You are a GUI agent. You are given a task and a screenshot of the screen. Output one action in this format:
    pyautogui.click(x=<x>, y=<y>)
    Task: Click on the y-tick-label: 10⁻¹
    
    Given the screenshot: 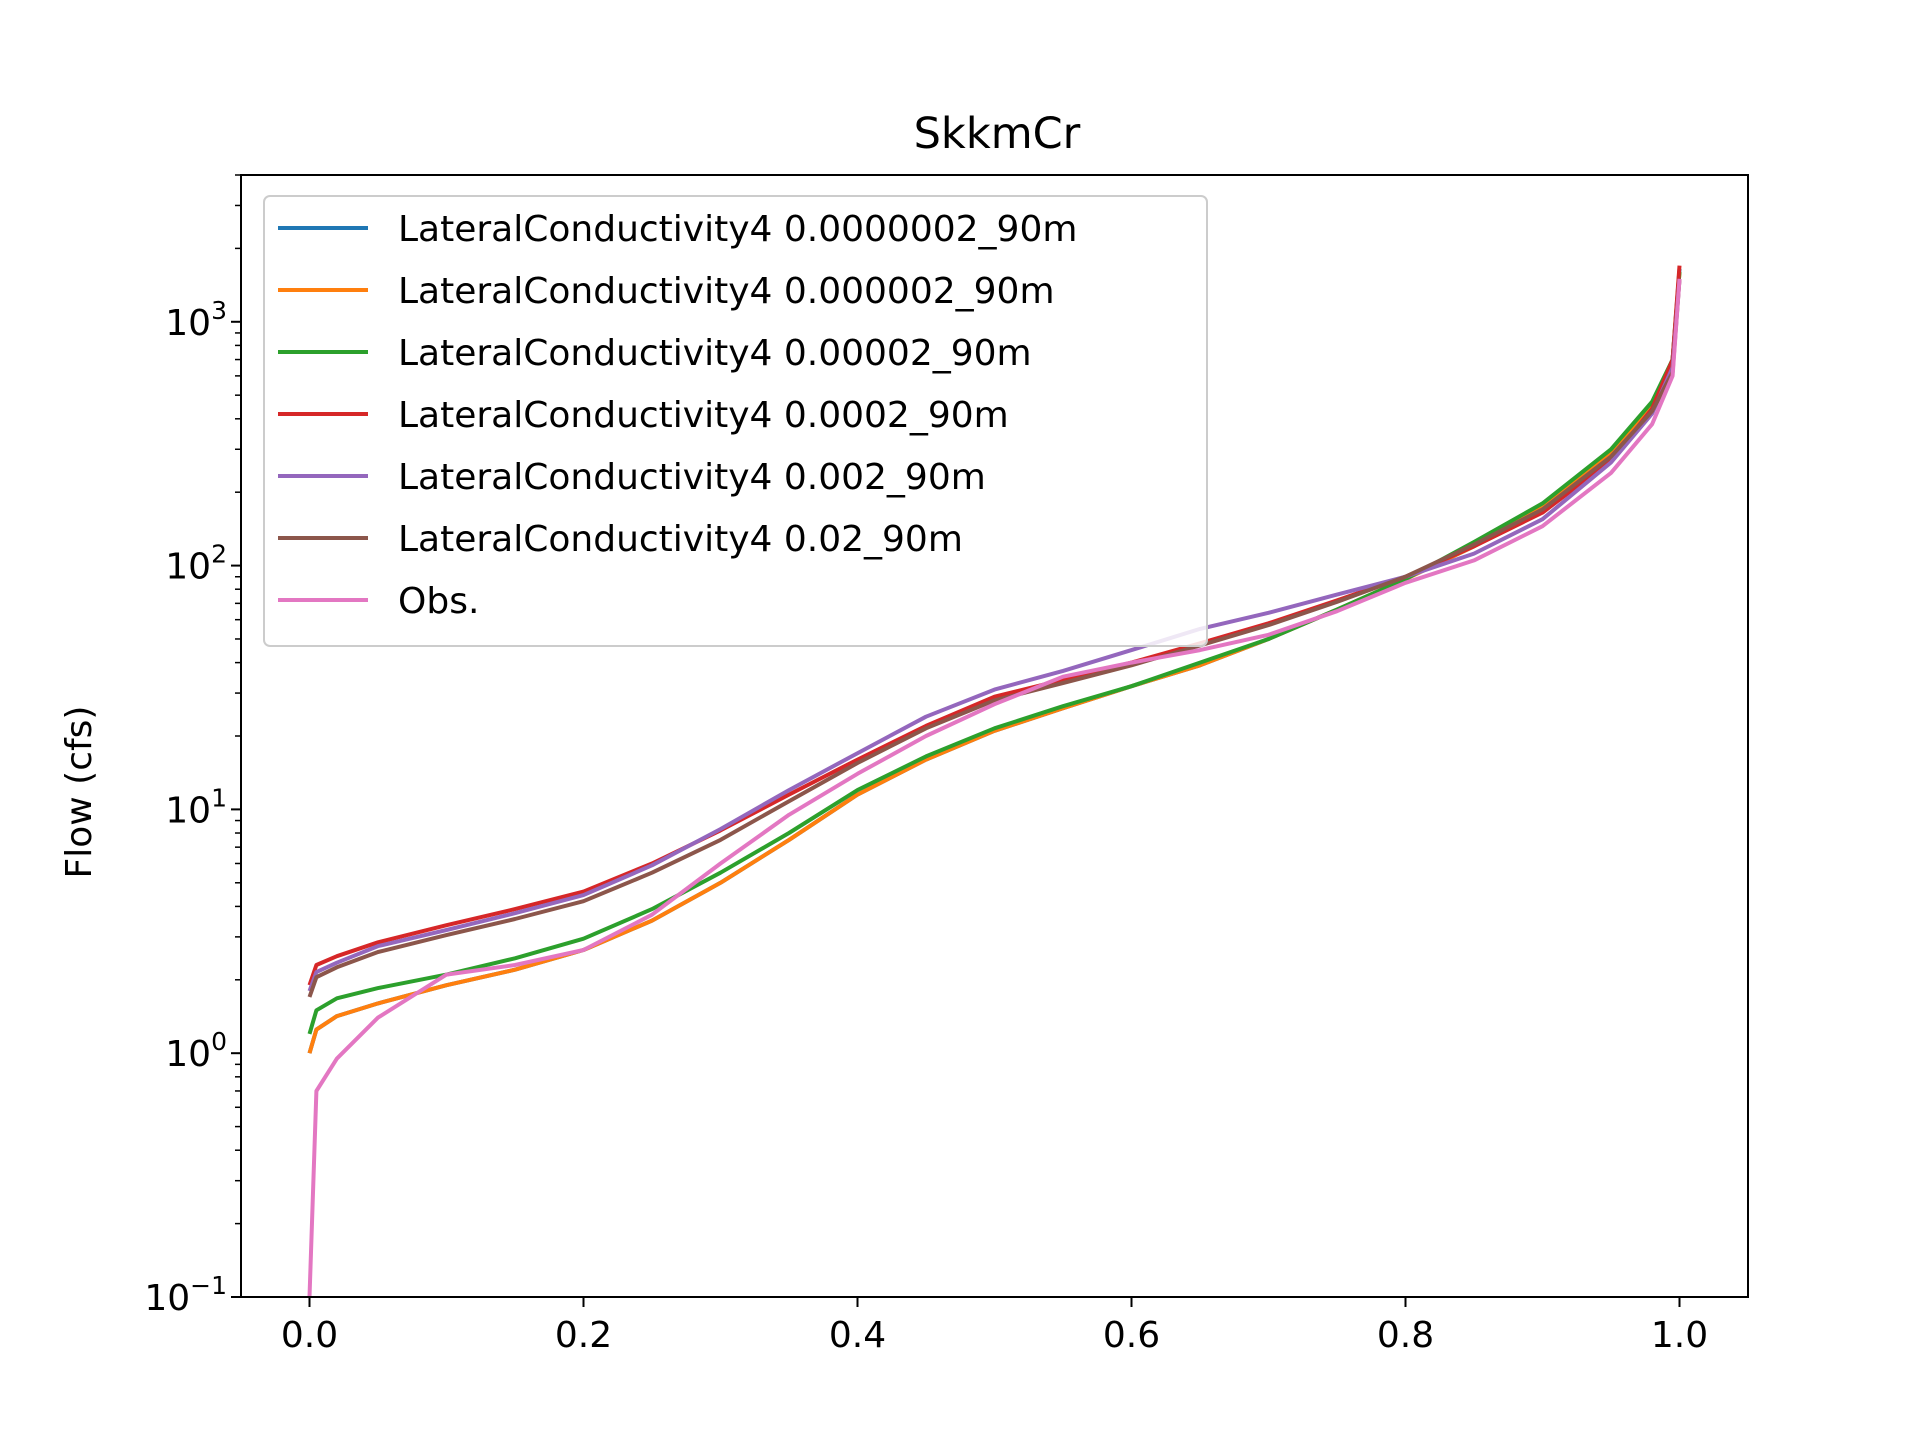 What is the action you would take?
    pyautogui.click(x=185, y=1295)
    